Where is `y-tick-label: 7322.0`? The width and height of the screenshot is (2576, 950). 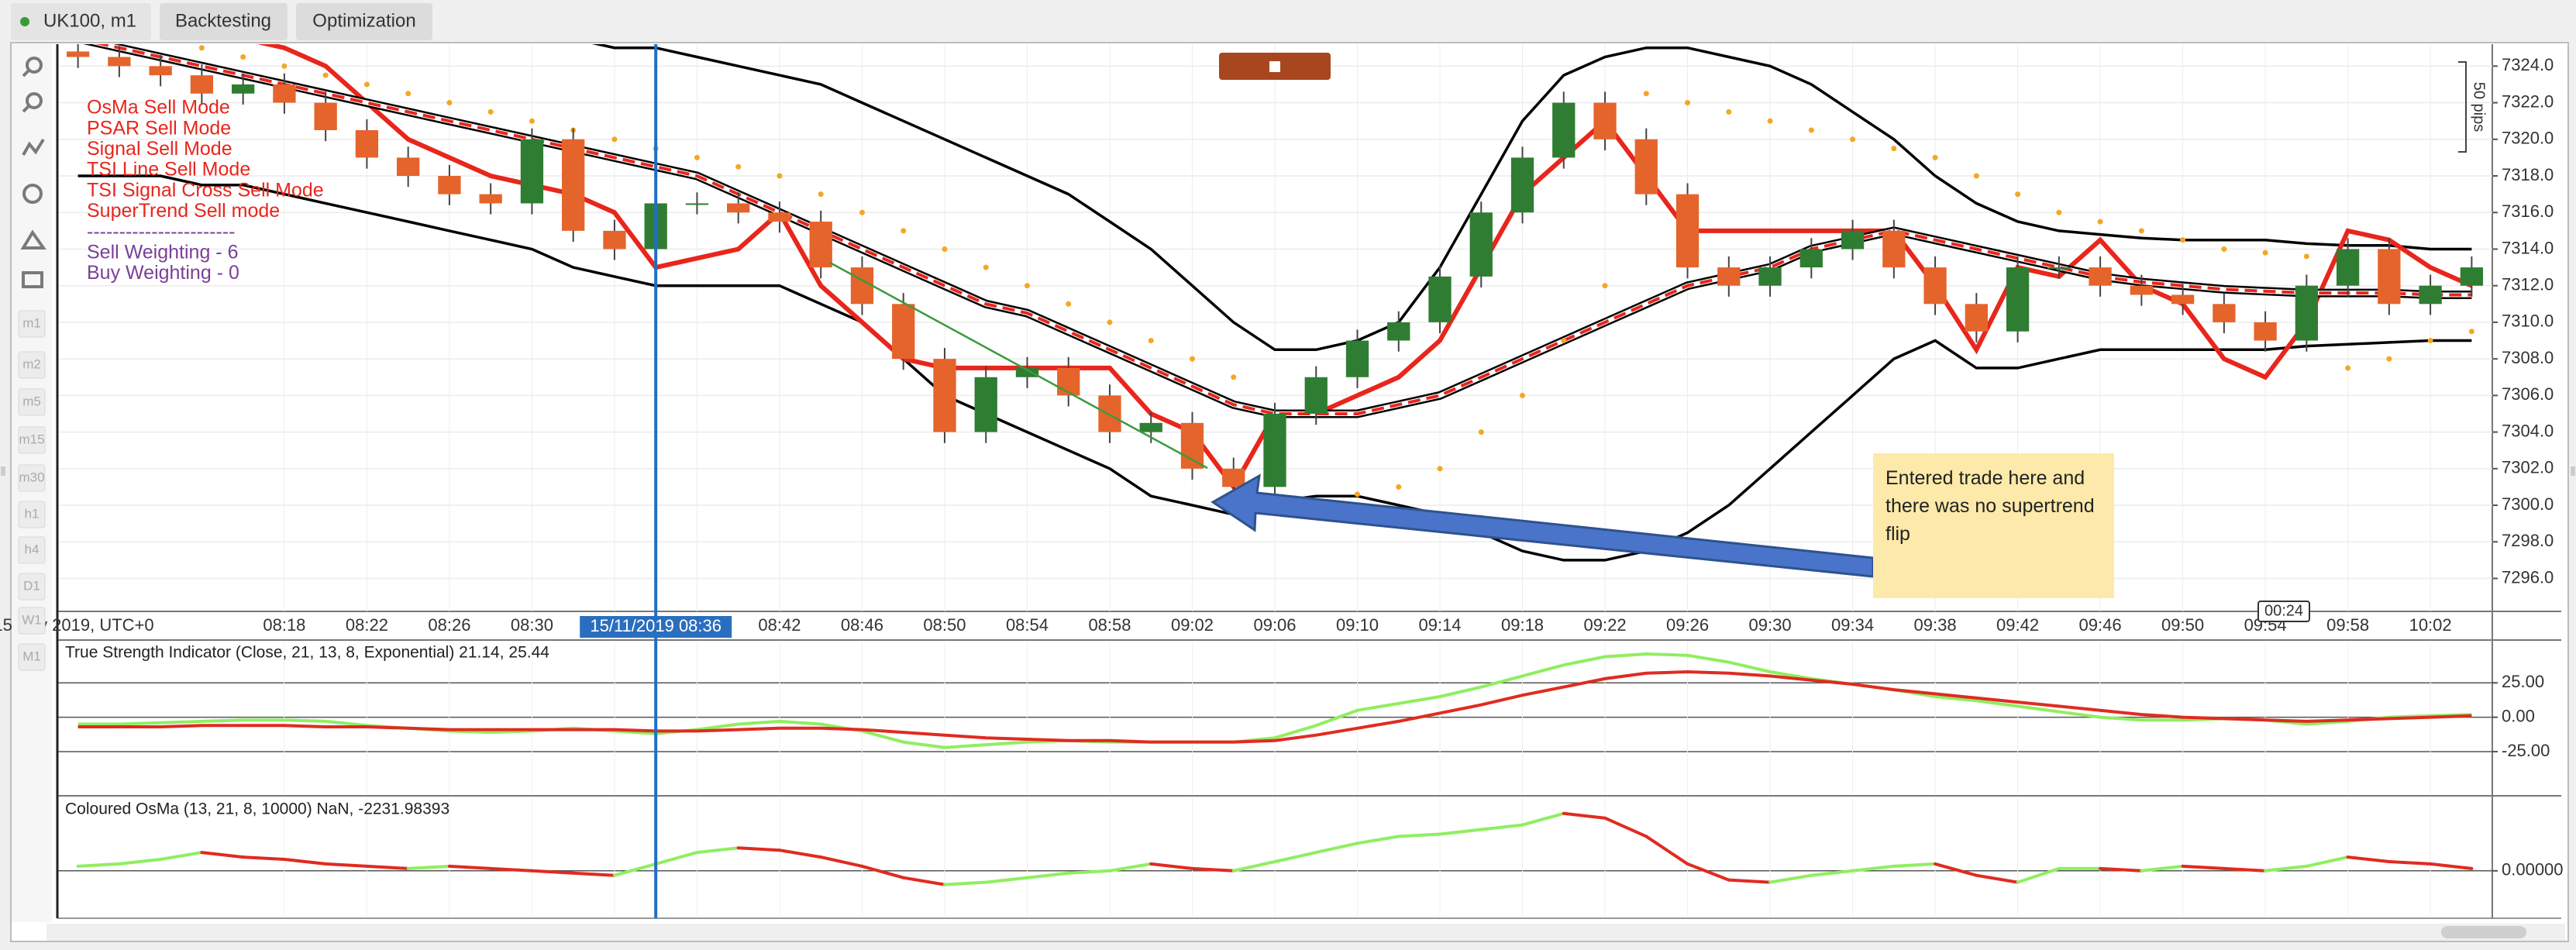
y-tick-label: 7322.0 is located at coordinates (2528, 101).